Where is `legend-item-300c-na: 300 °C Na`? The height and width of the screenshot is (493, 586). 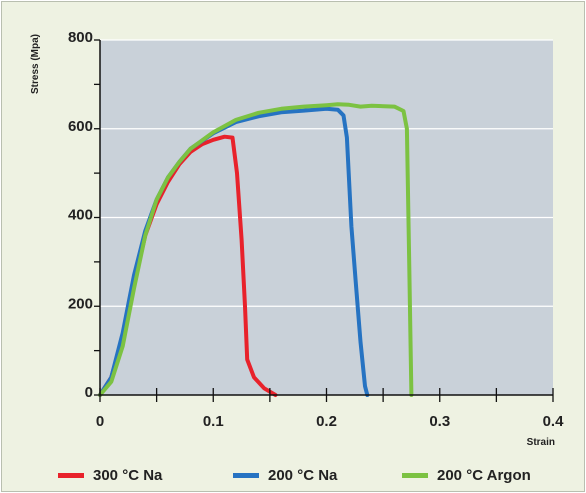 legend-item-300c-na: 300 °C Na is located at coordinates (110, 475).